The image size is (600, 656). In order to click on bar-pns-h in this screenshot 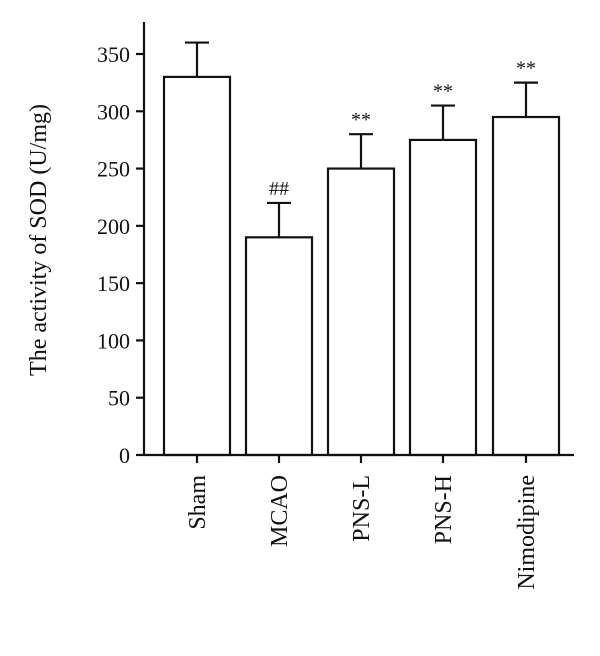, I will do `click(443, 297)`.